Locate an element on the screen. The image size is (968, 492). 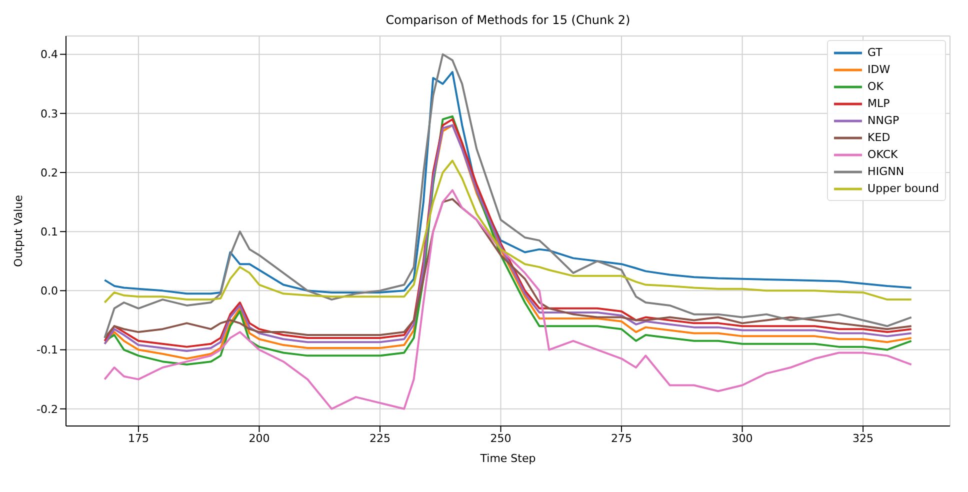
y-tick-label: 0.3 is located at coordinates (49, 113).